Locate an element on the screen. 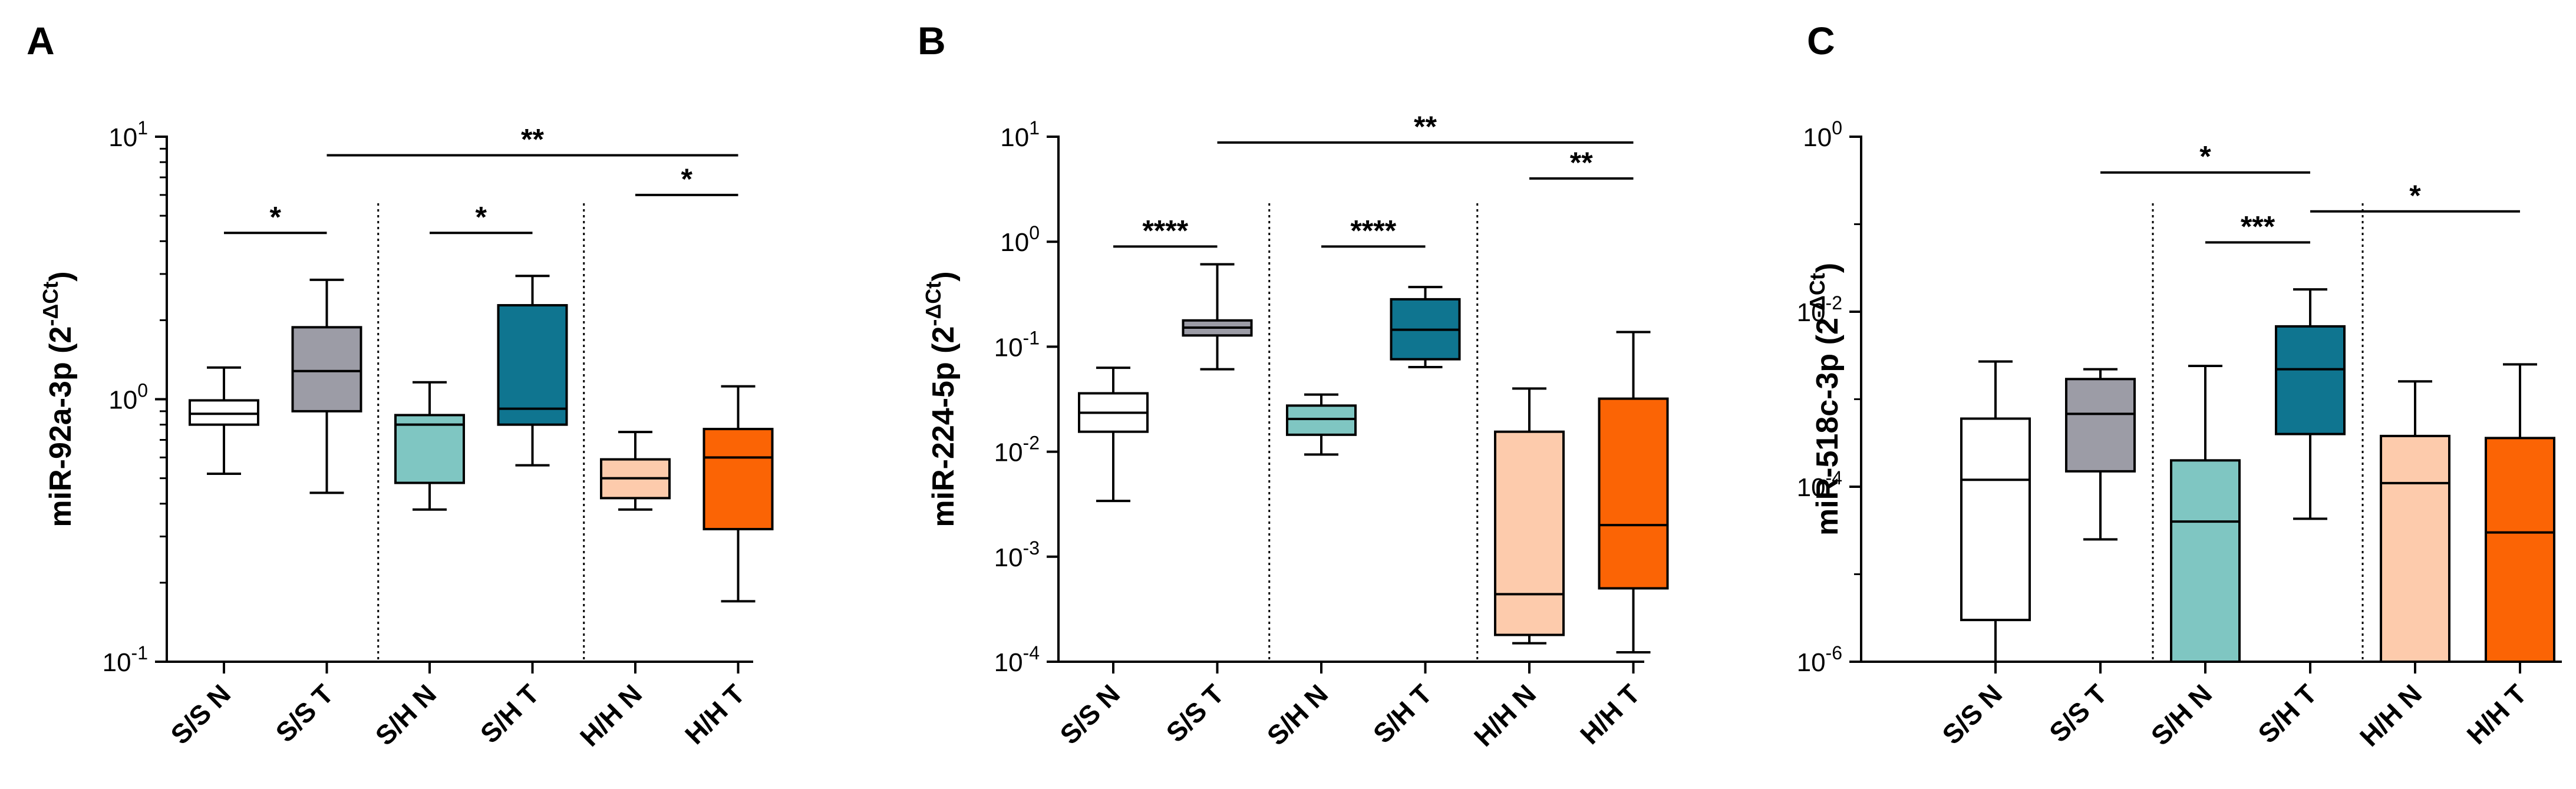 This screenshot has height=789, width=2576. panel-label: B is located at coordinates (932, 40).